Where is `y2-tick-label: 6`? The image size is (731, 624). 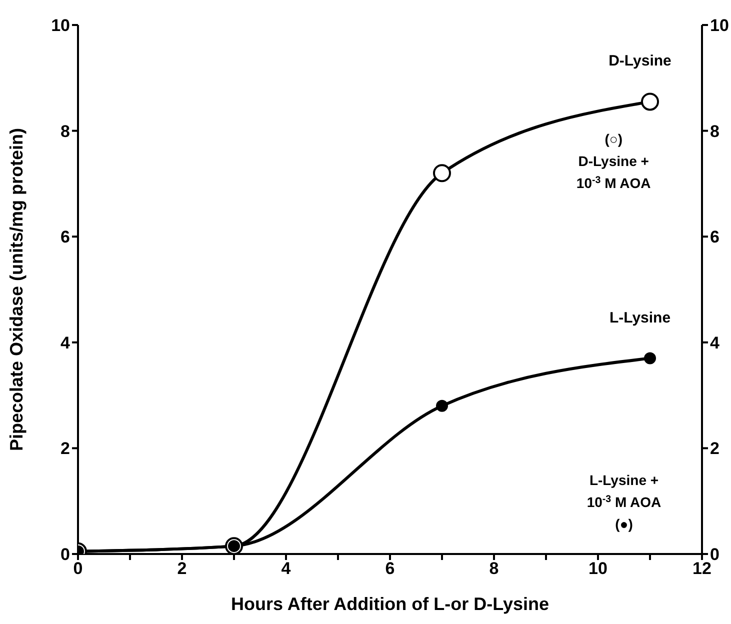 y2-tick-label: 6 is located at coordinates (715, 237).